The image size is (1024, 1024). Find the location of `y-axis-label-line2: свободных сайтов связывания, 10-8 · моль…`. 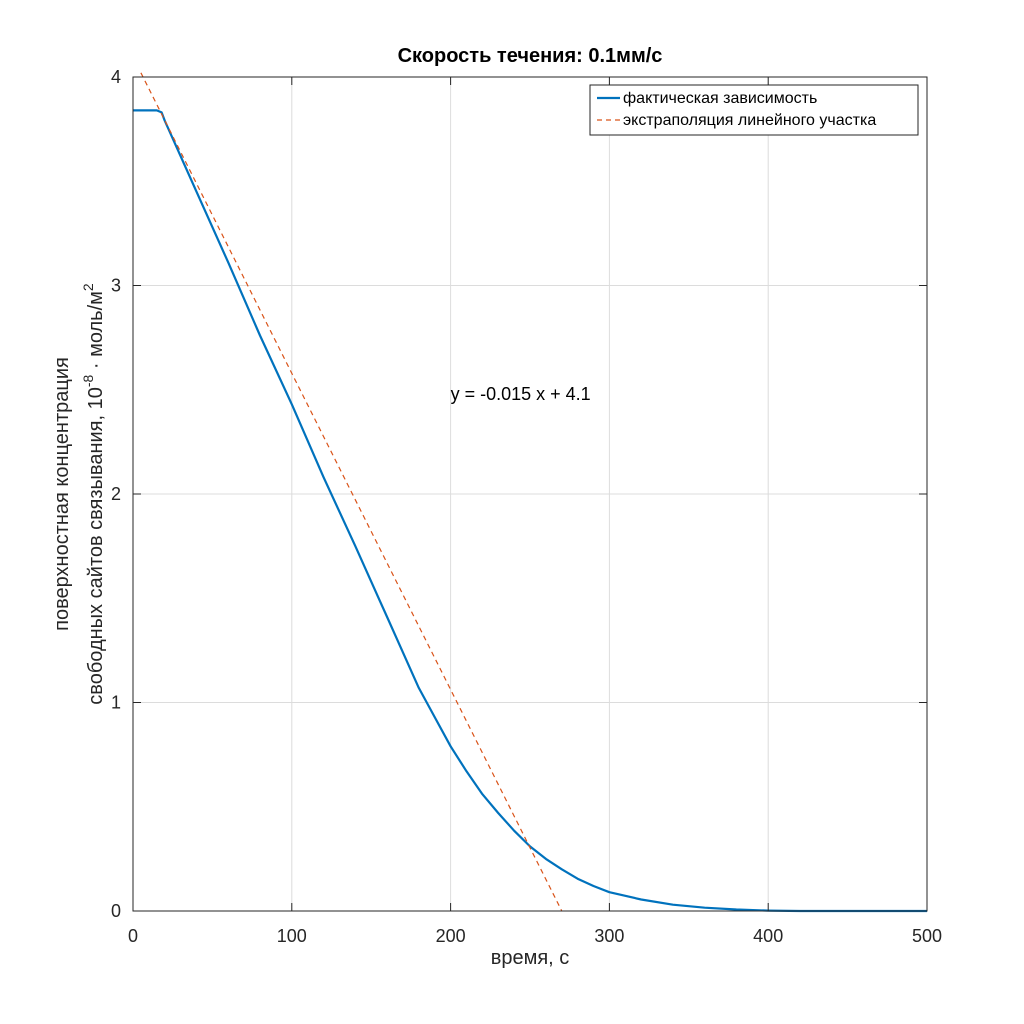

y-axis-label-line2: свободных сайтов связывания, 10-8 · моль… is located at coordinates (93, 494).